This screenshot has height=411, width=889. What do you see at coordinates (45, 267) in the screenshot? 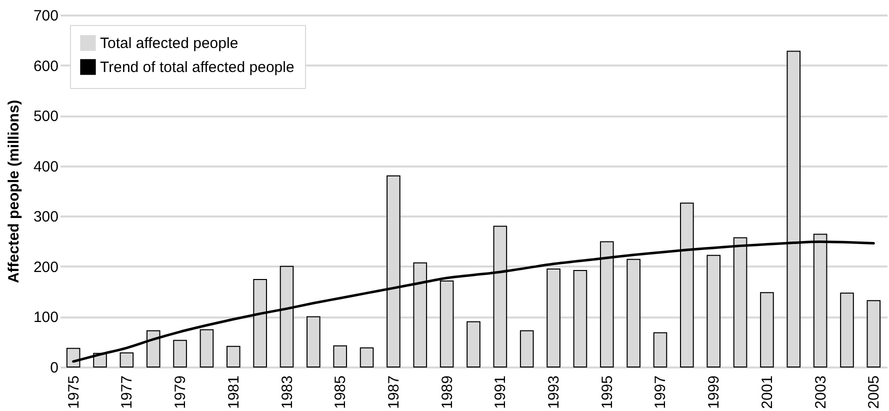
I see `y-tick-label: 200` at bounding box center [45, 267].